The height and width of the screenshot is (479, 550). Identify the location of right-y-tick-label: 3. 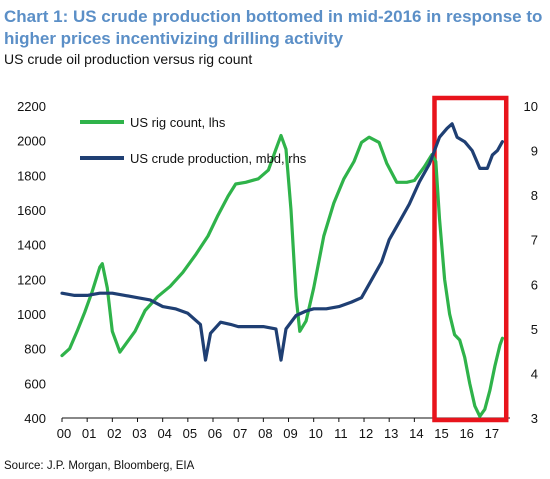
(534, 418).